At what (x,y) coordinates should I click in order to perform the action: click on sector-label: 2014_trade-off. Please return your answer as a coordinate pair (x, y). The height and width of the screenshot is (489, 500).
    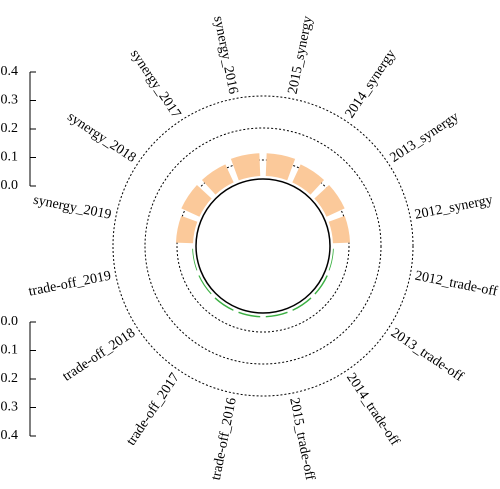
    Looking at the image, I should click on (372, 410).